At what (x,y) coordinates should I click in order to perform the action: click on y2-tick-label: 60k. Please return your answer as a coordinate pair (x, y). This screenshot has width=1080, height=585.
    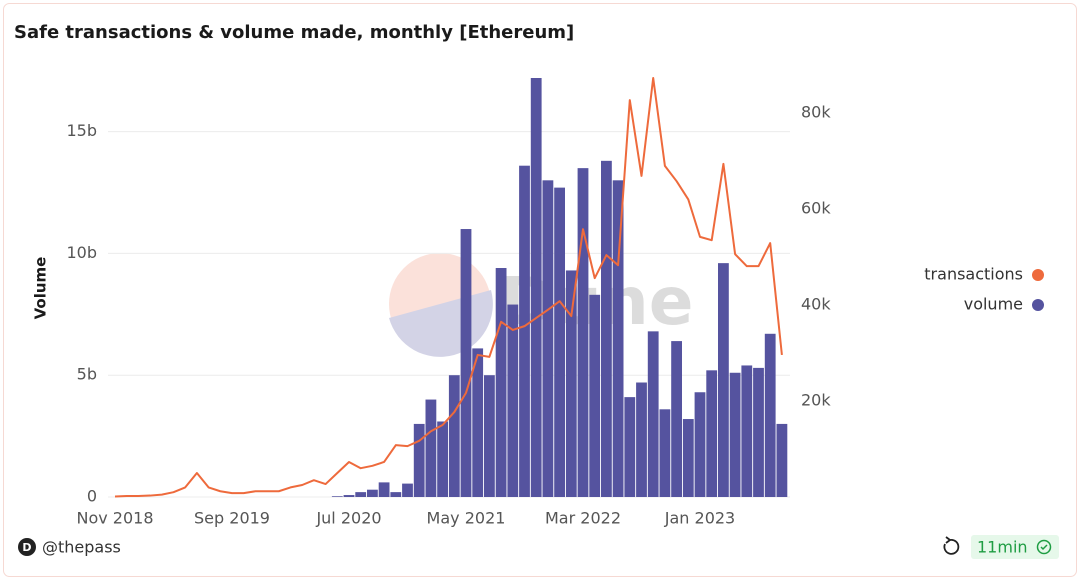
    Looking at the image, I should click on (816, 208).